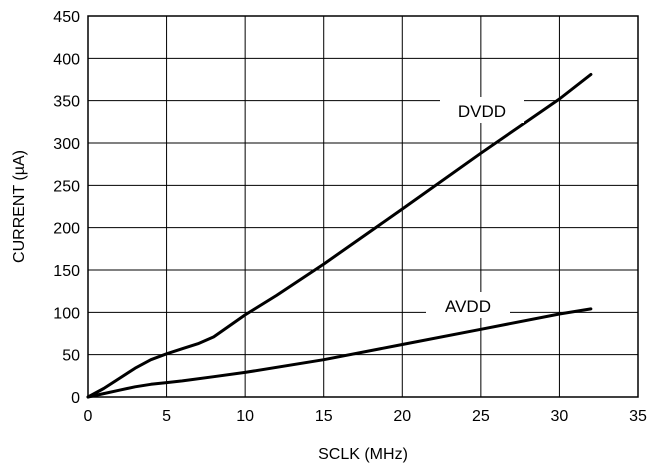  I want to click on x-tick-label-0: 0, so click(88, 416).